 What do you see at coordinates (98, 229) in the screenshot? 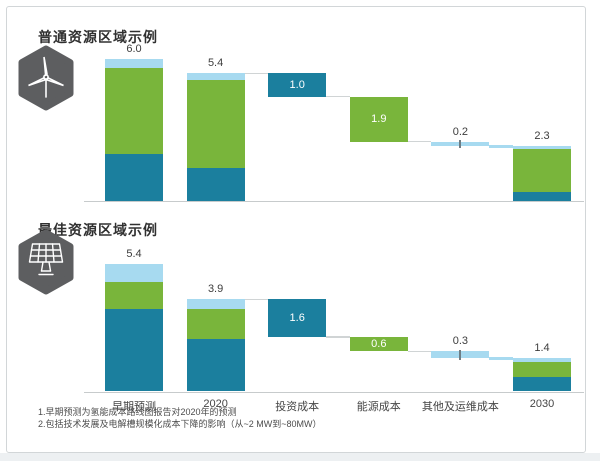
I see `section-title-best-resource: 最佳资源区域示例` at bounding box center [98, 229].